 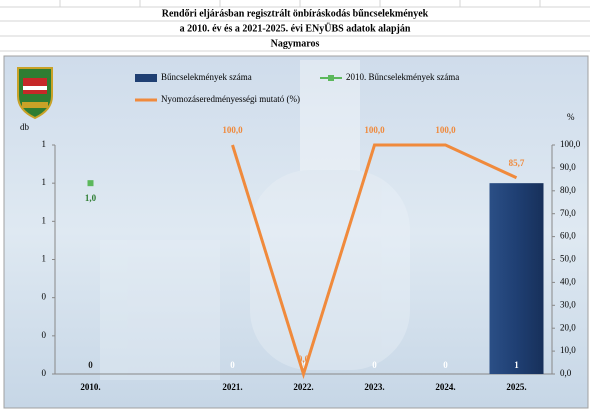 I want to click on marker, so click(x=90, y=183).